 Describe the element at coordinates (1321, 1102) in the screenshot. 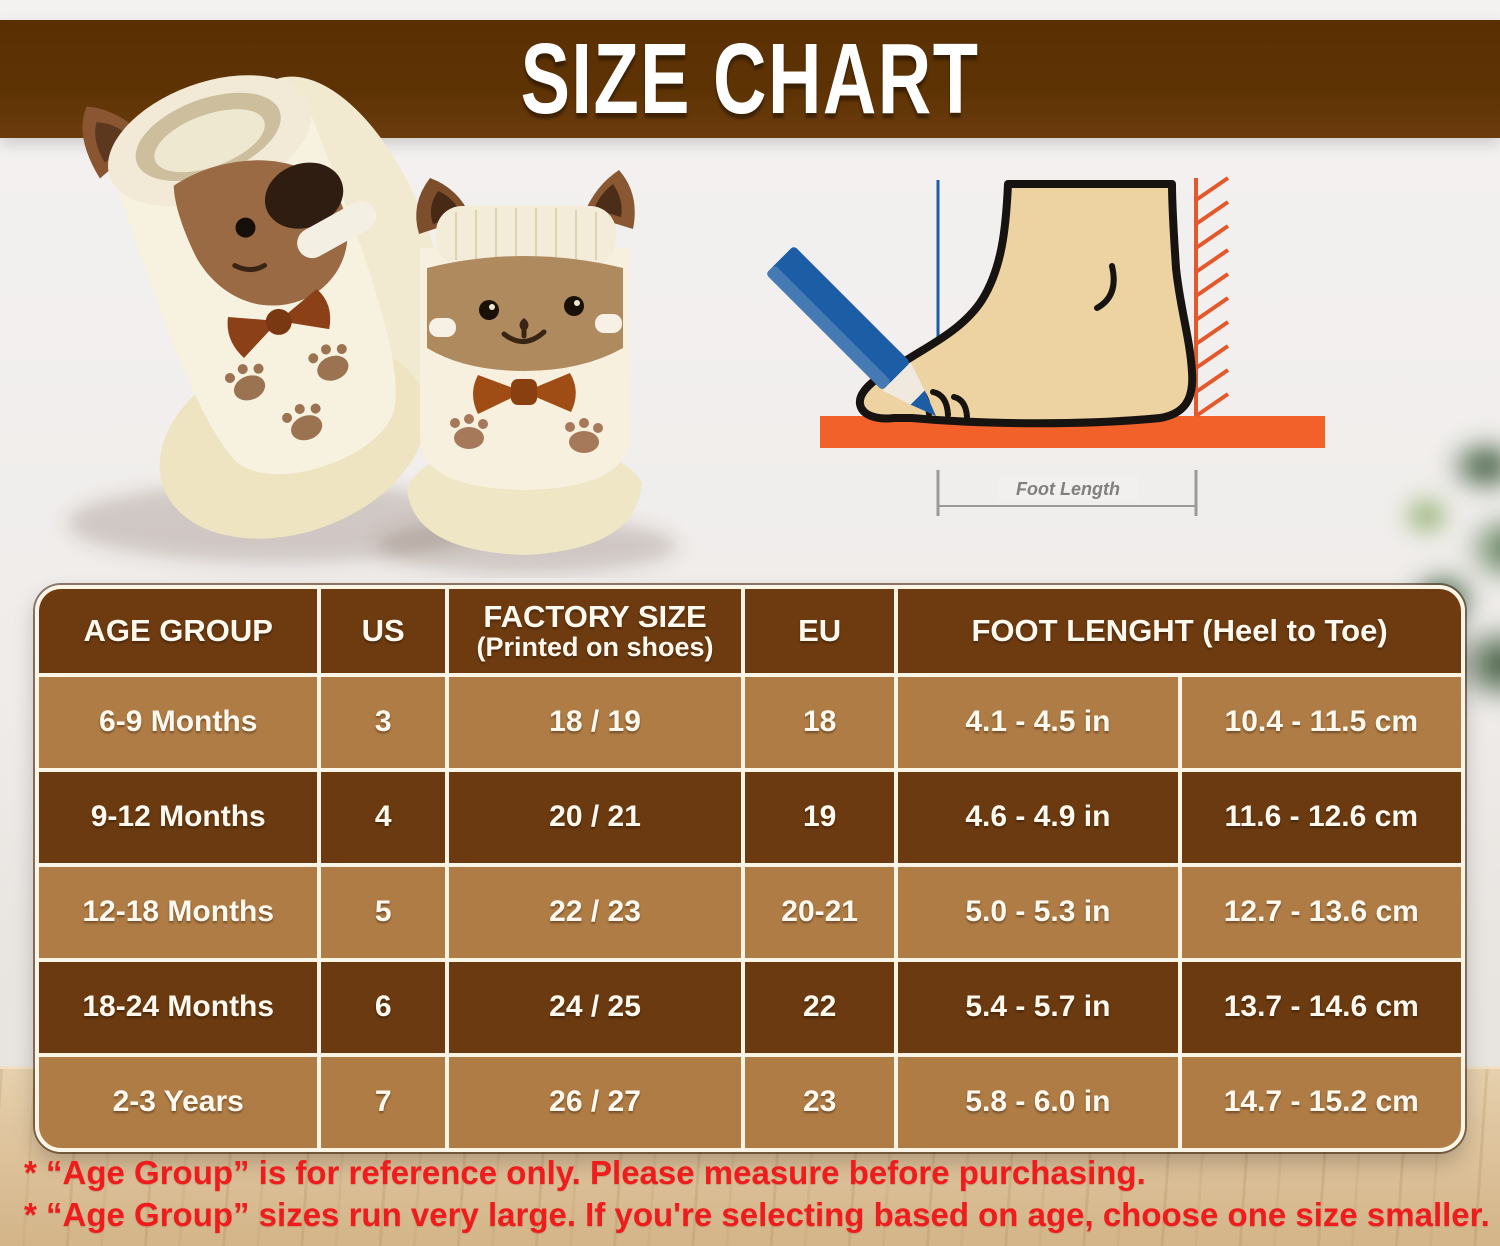

I see `cell-cm: 14.7 - 15.2 cm` at that location.